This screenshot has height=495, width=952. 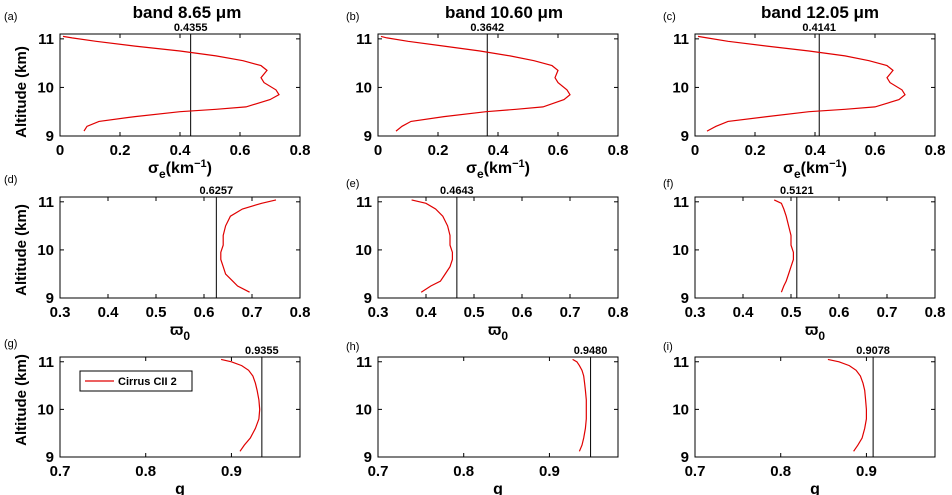 What do you see at coordinates (820, 12) in the screenshot?
I see `column-title-3: band 12.05 μm` at bounding box center [820, 12].